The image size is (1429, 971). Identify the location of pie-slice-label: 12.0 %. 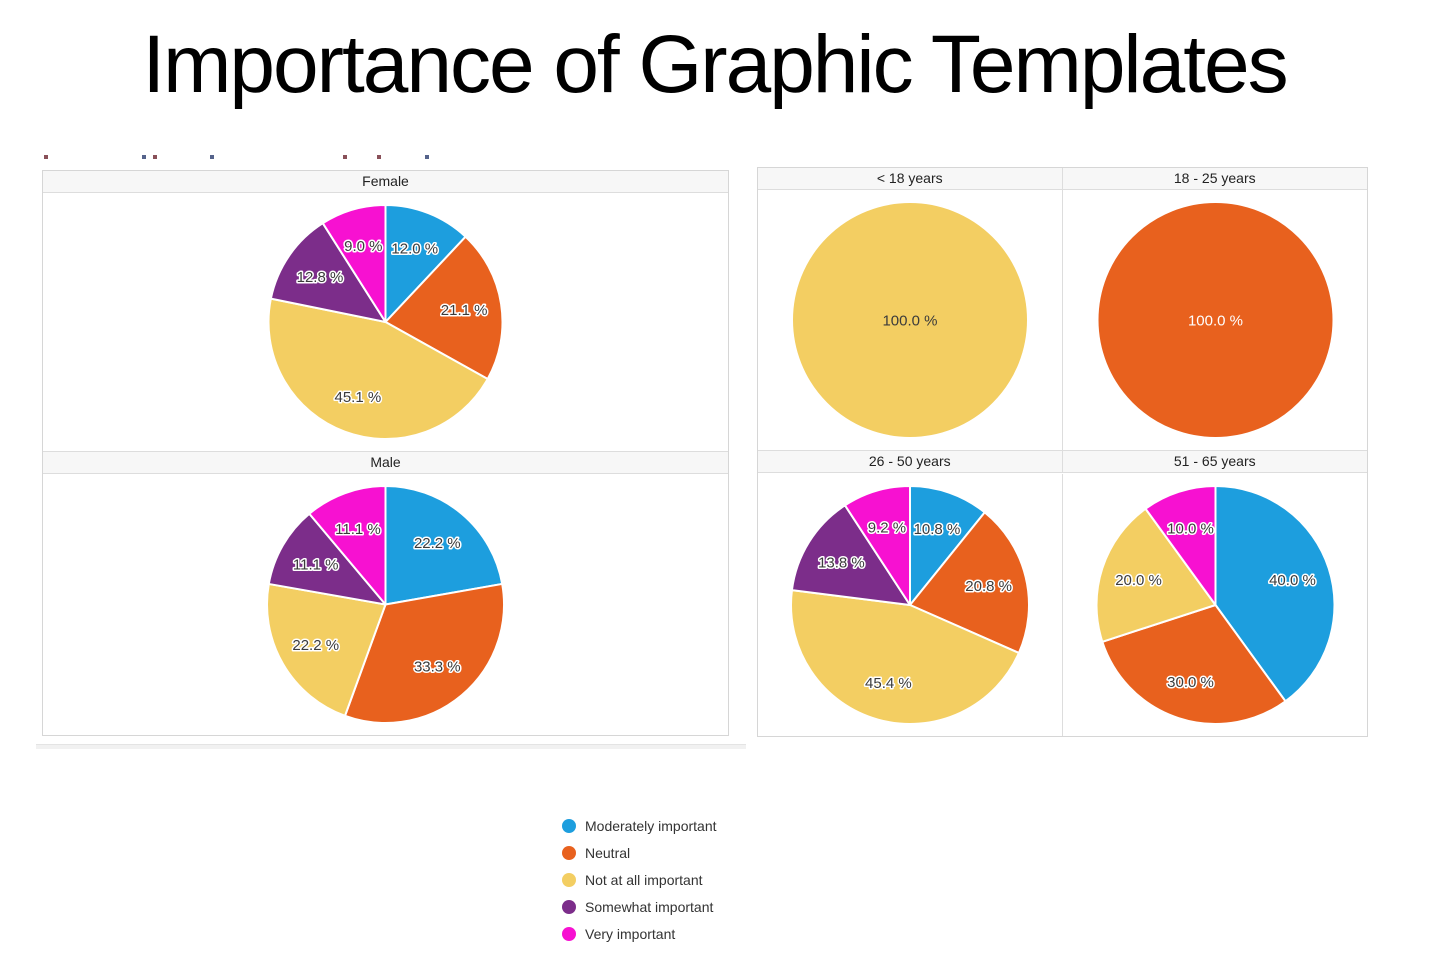
(414, 248).